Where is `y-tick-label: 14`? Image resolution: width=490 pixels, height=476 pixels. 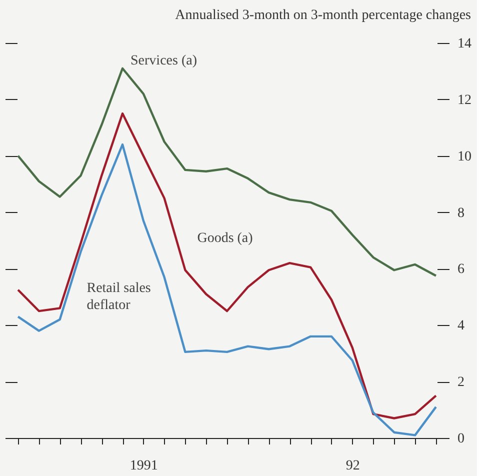
y-tick-label: 14 is located at coordinates (465, 44).